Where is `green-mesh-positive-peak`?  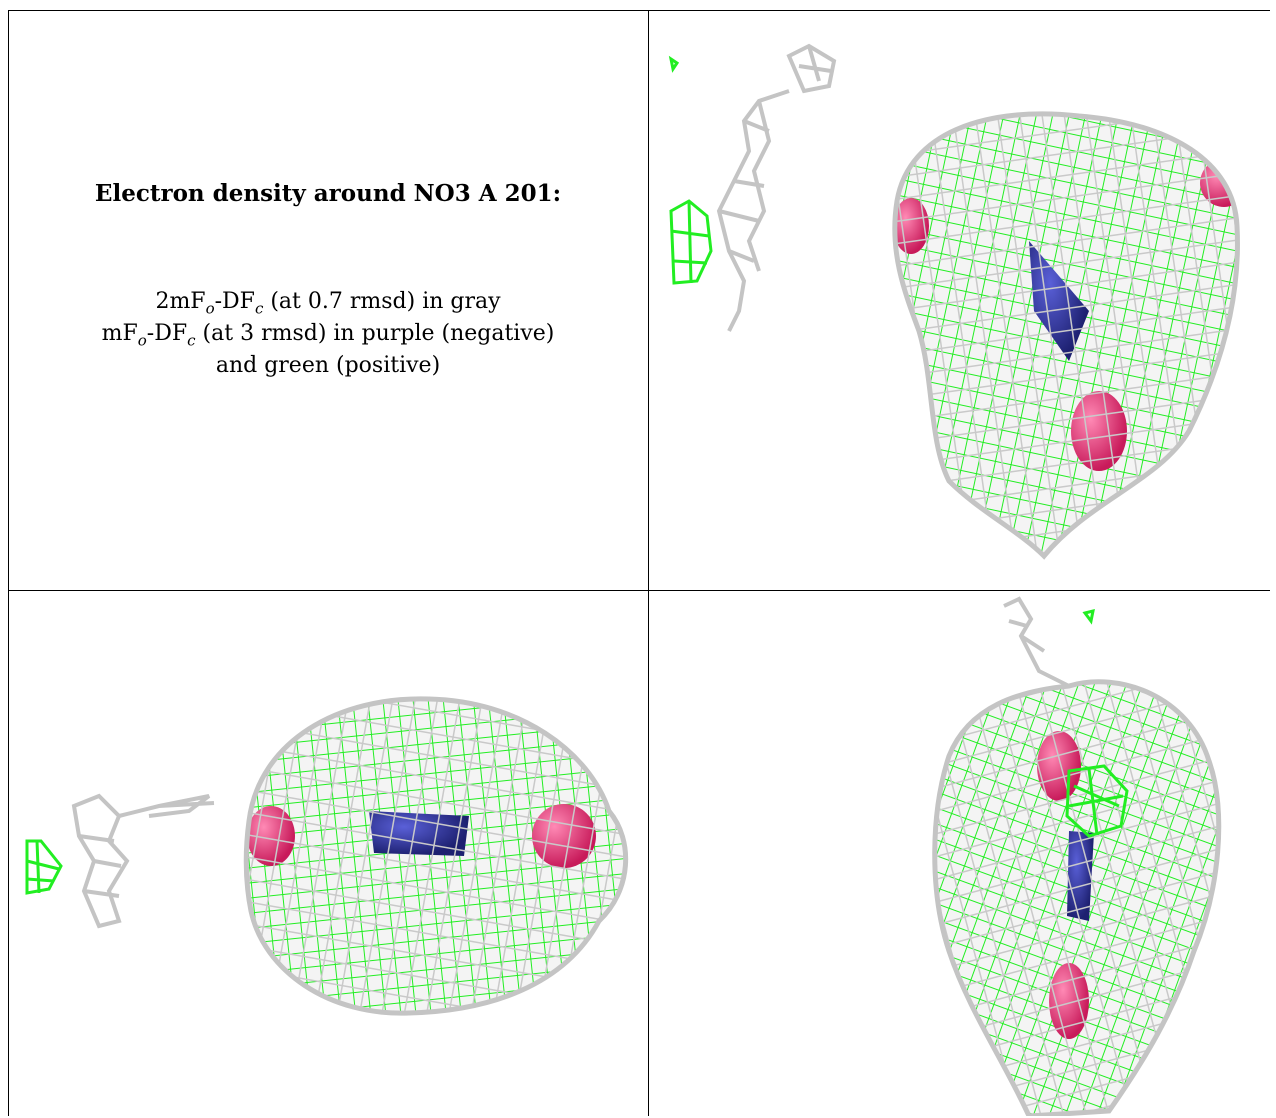
green-mesh-positive-peak is located at coordinates (1097, 801).